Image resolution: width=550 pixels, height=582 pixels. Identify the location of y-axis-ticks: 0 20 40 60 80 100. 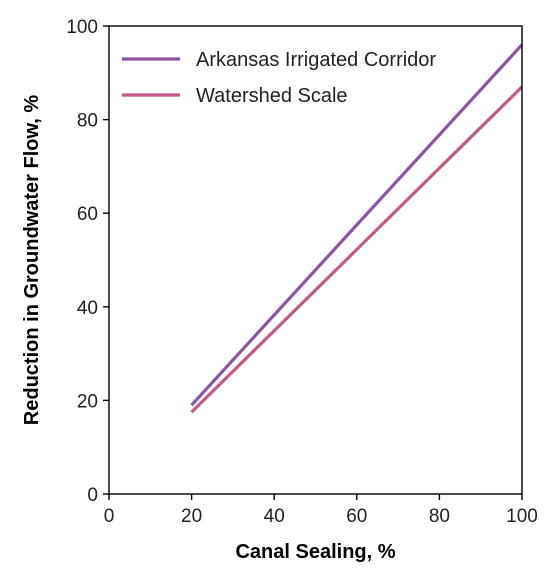
(87, 261).